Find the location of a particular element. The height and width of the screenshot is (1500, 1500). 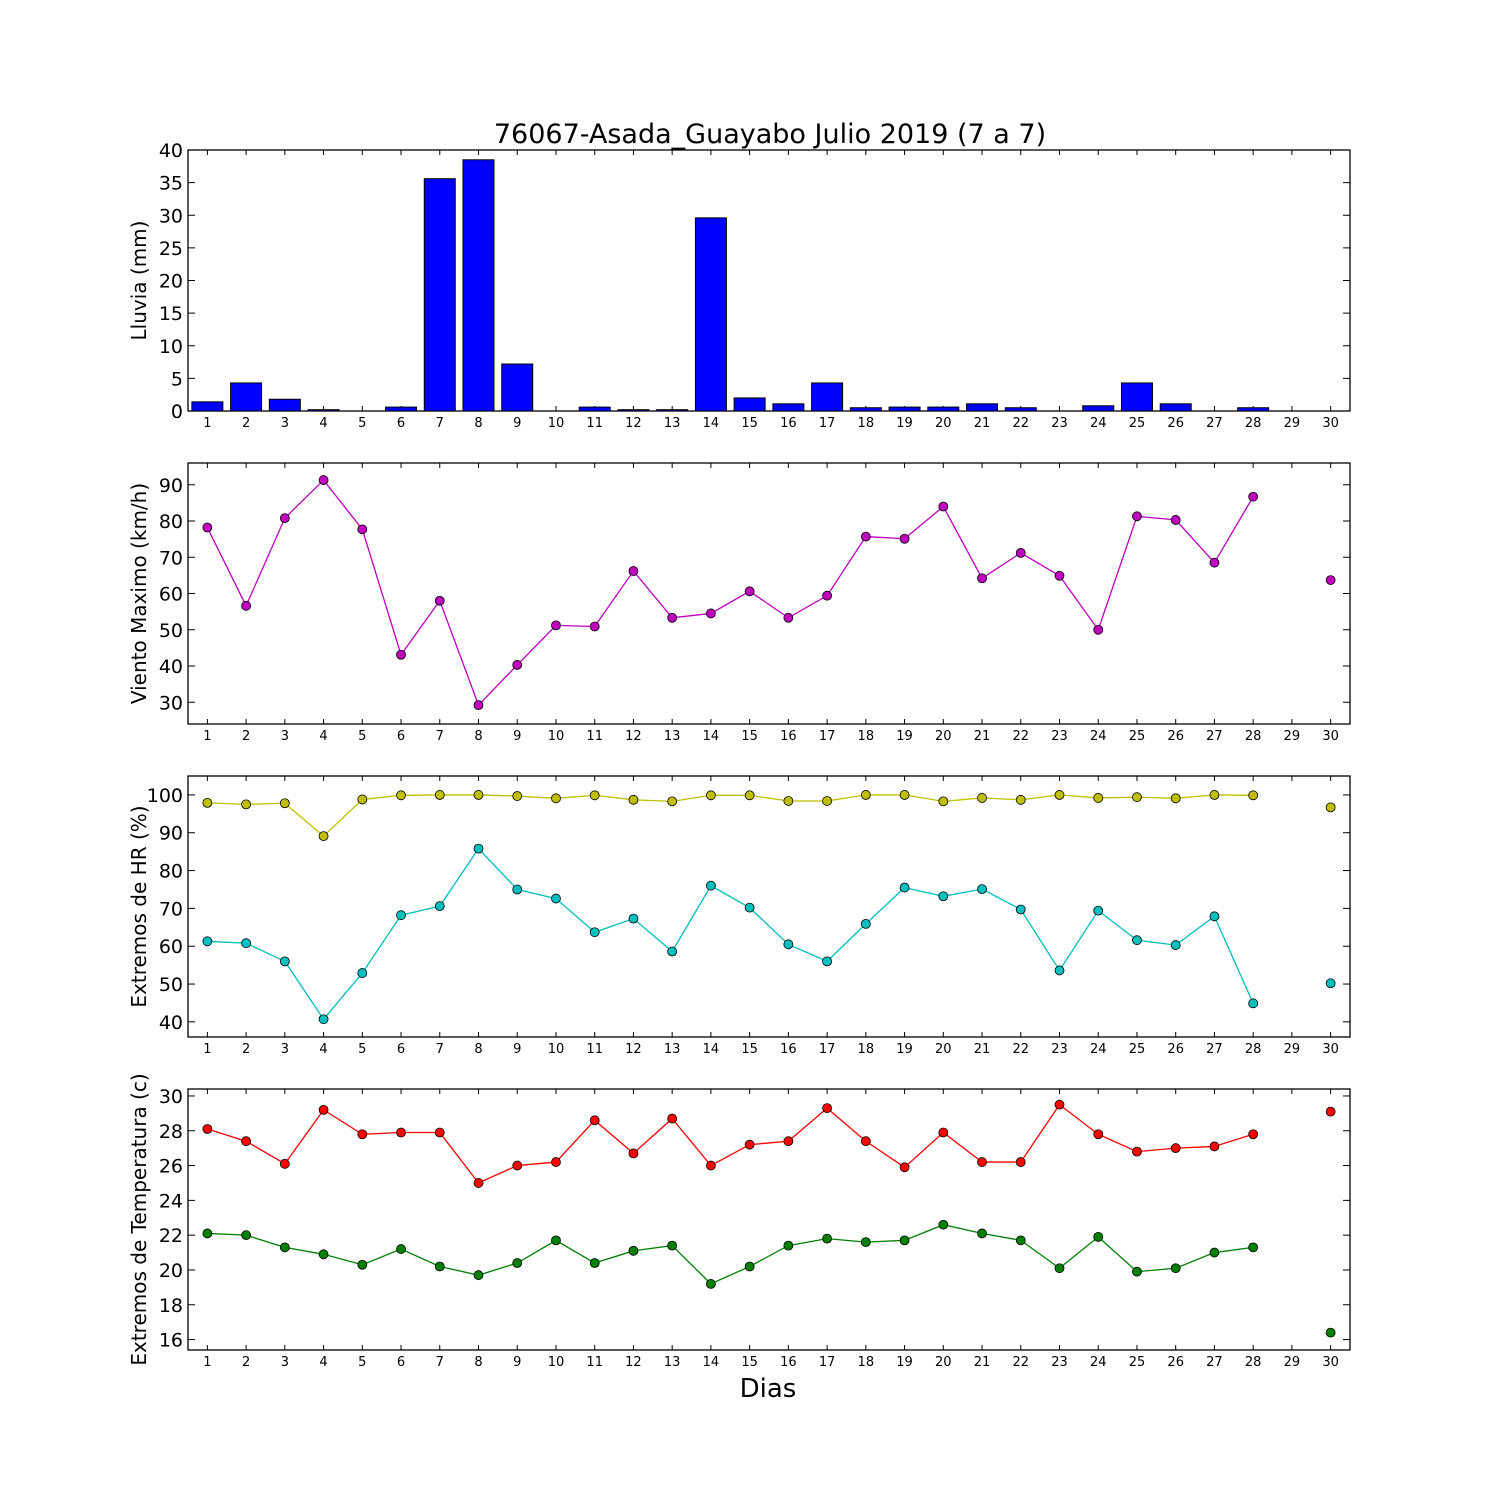

x-tick-label: 24 is located at coordinates (1098, 423).